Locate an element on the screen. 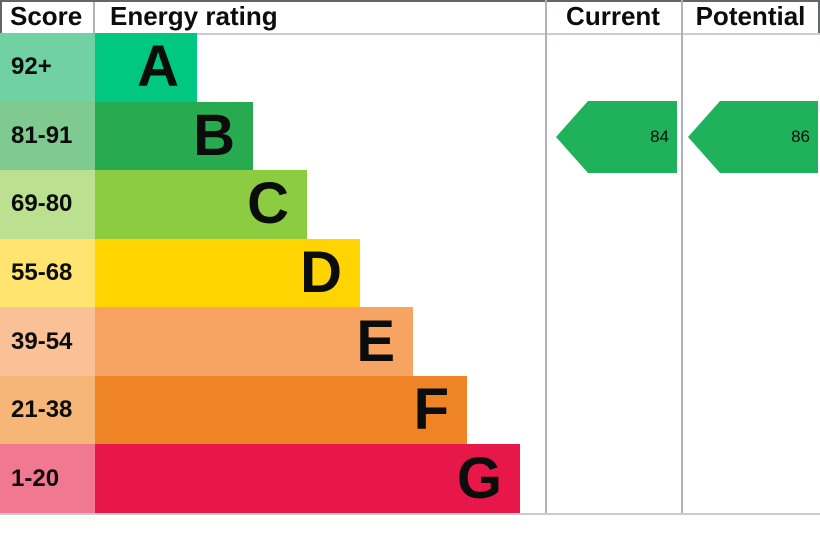  rating-bar-g: G is located at coordinates (307, 479).